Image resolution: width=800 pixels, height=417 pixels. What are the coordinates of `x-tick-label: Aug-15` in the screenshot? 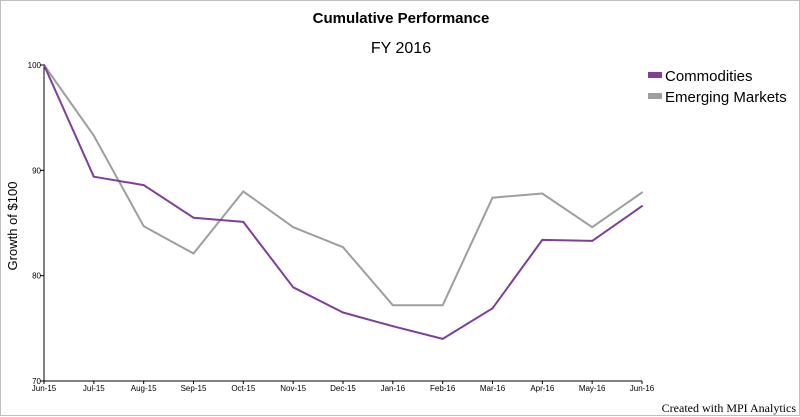 It's located at (144, 388).